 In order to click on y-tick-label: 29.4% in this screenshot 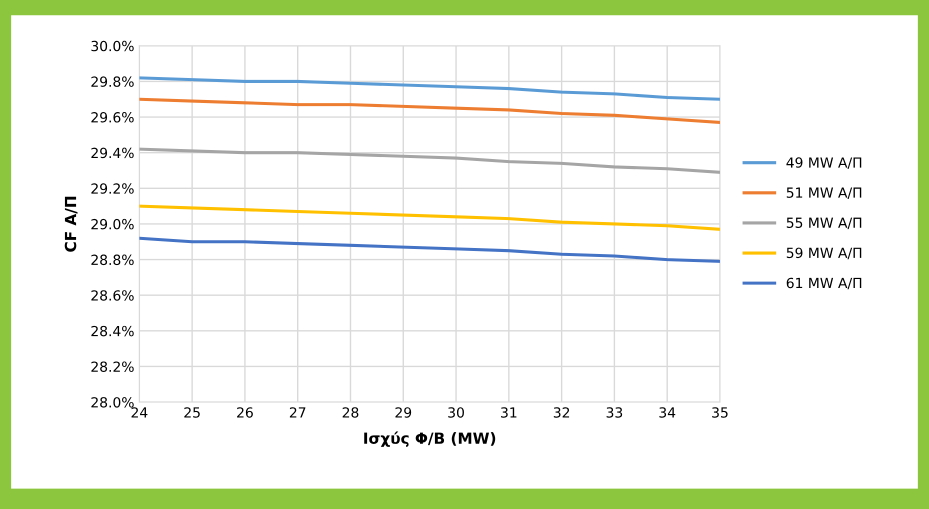, I will do `click(112, 153)`.